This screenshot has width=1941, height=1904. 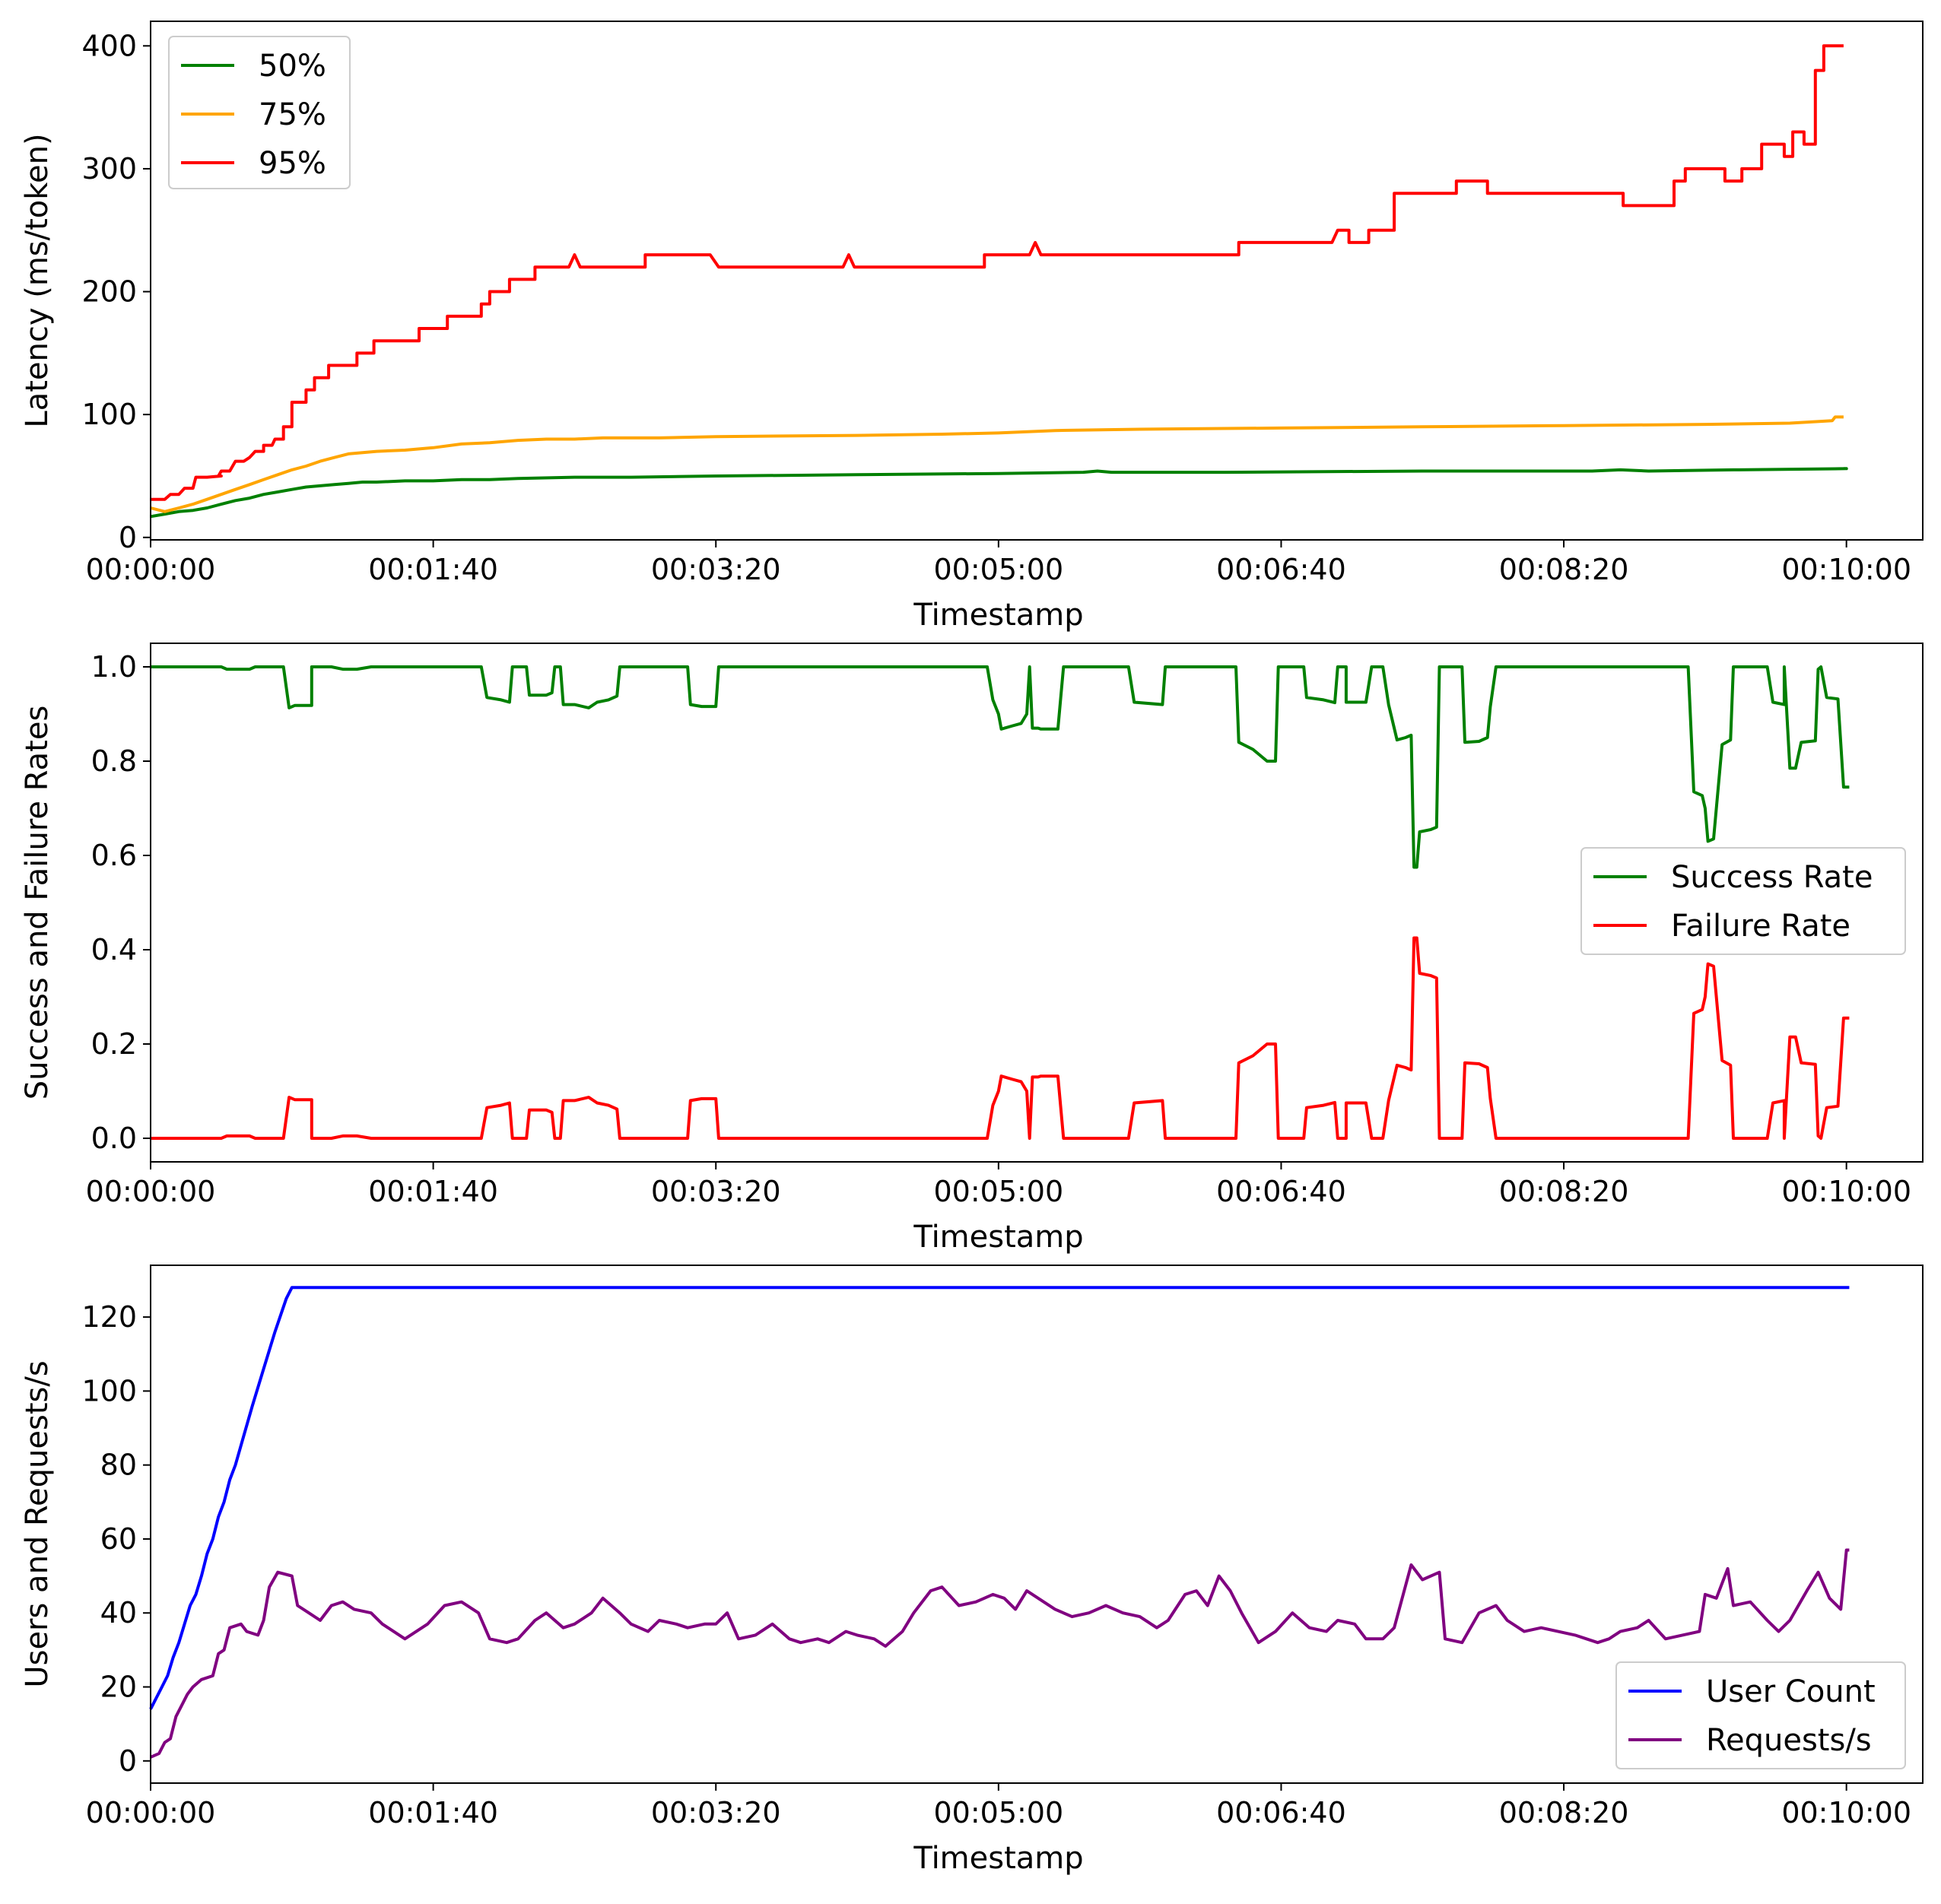 I want to click on y-axis-title: Users and Requests/s, so click(x=38, y=1523).